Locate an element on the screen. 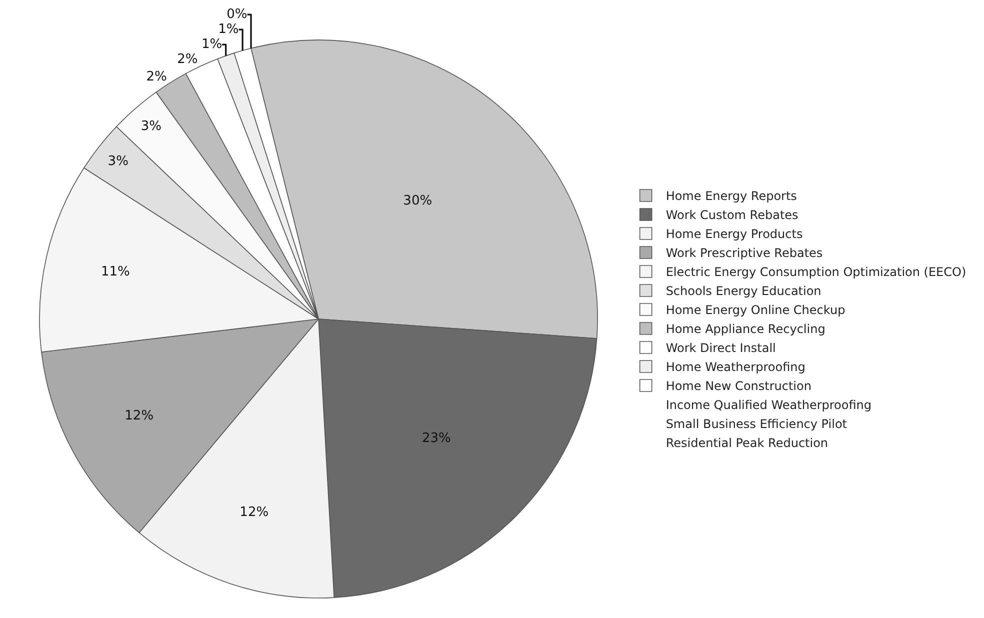 This screenshot has height=618, width=984. legend-label: Home Energy Online Checkup is located at coordinates (756, 310).